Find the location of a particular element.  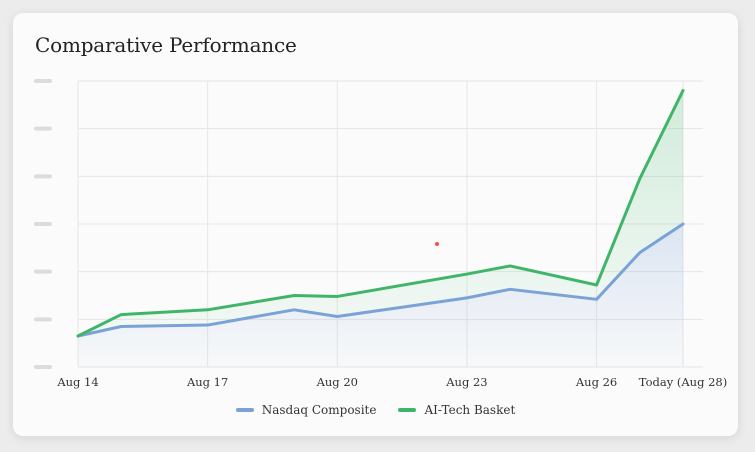

x-tick-label: Aug 17 is located at coordinates (207, 382).